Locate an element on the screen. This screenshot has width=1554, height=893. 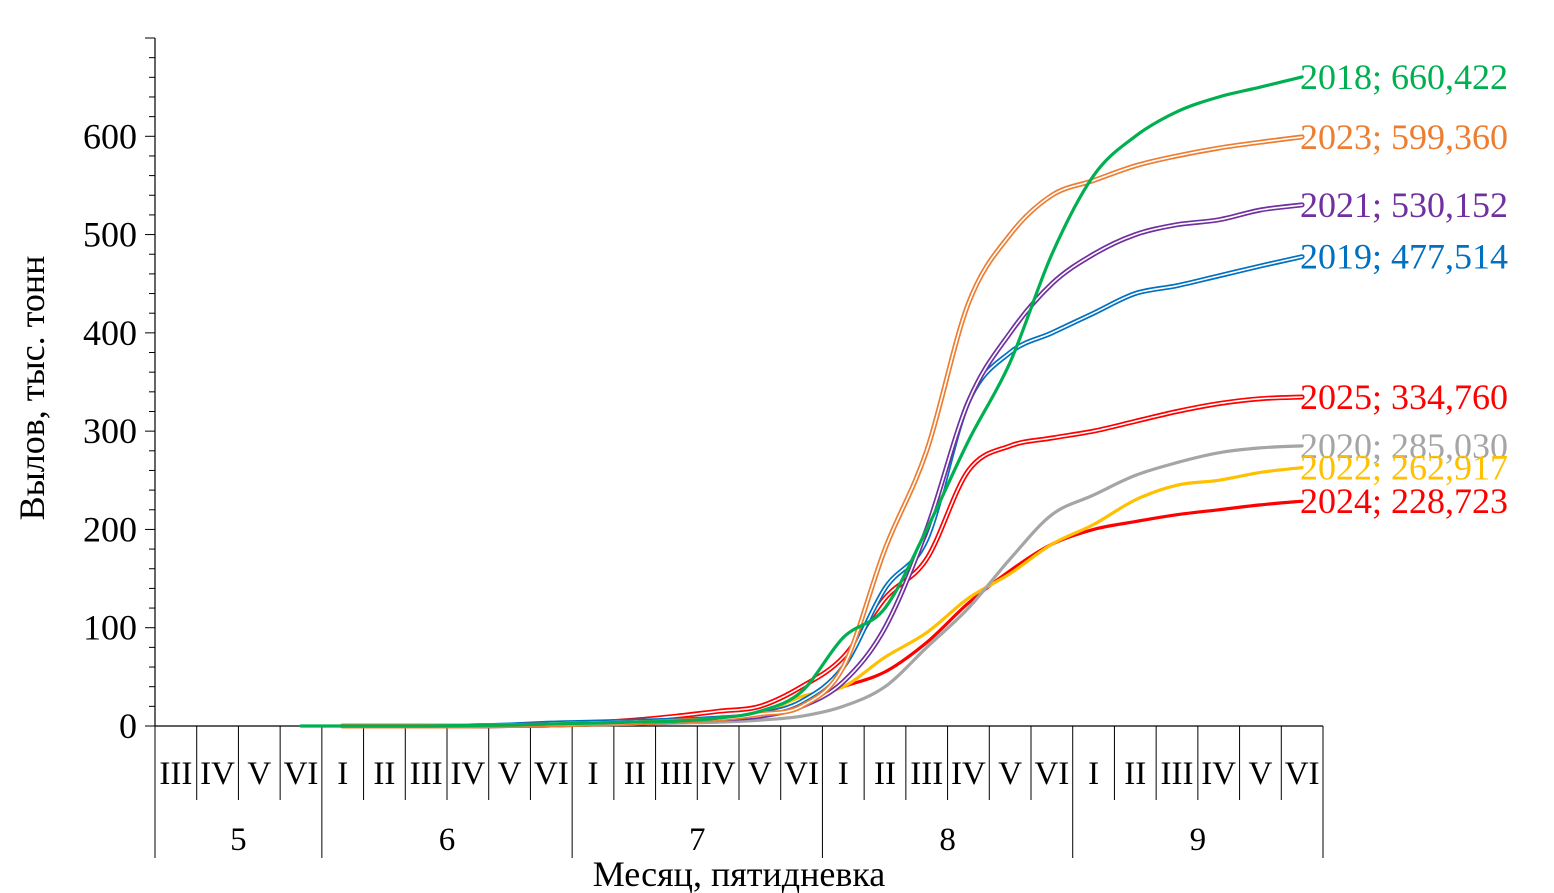
month-label: 5 is located at coordinates (238, 840).